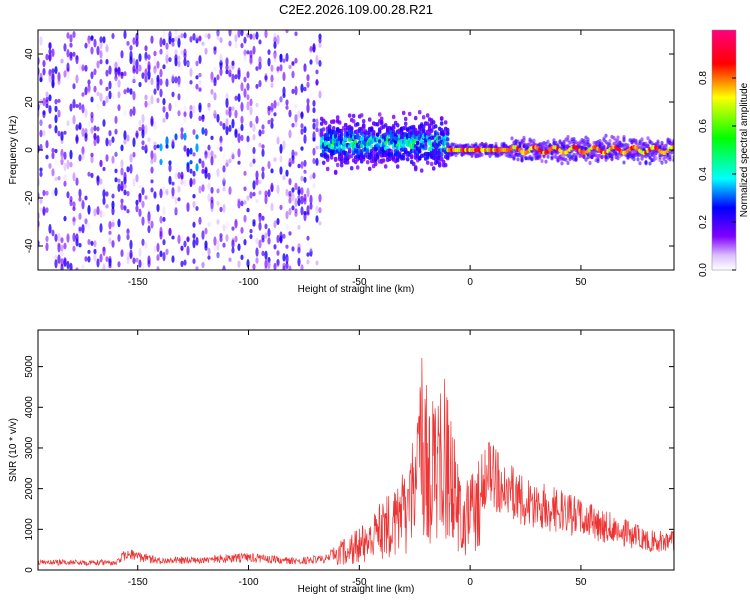 Image resolution: width=750 pixels, height=600 pixels. What do you see at coordinates (29, 245) in the screenshot?
I see `y-tick-label: -40` at bounding box center [29, 245].